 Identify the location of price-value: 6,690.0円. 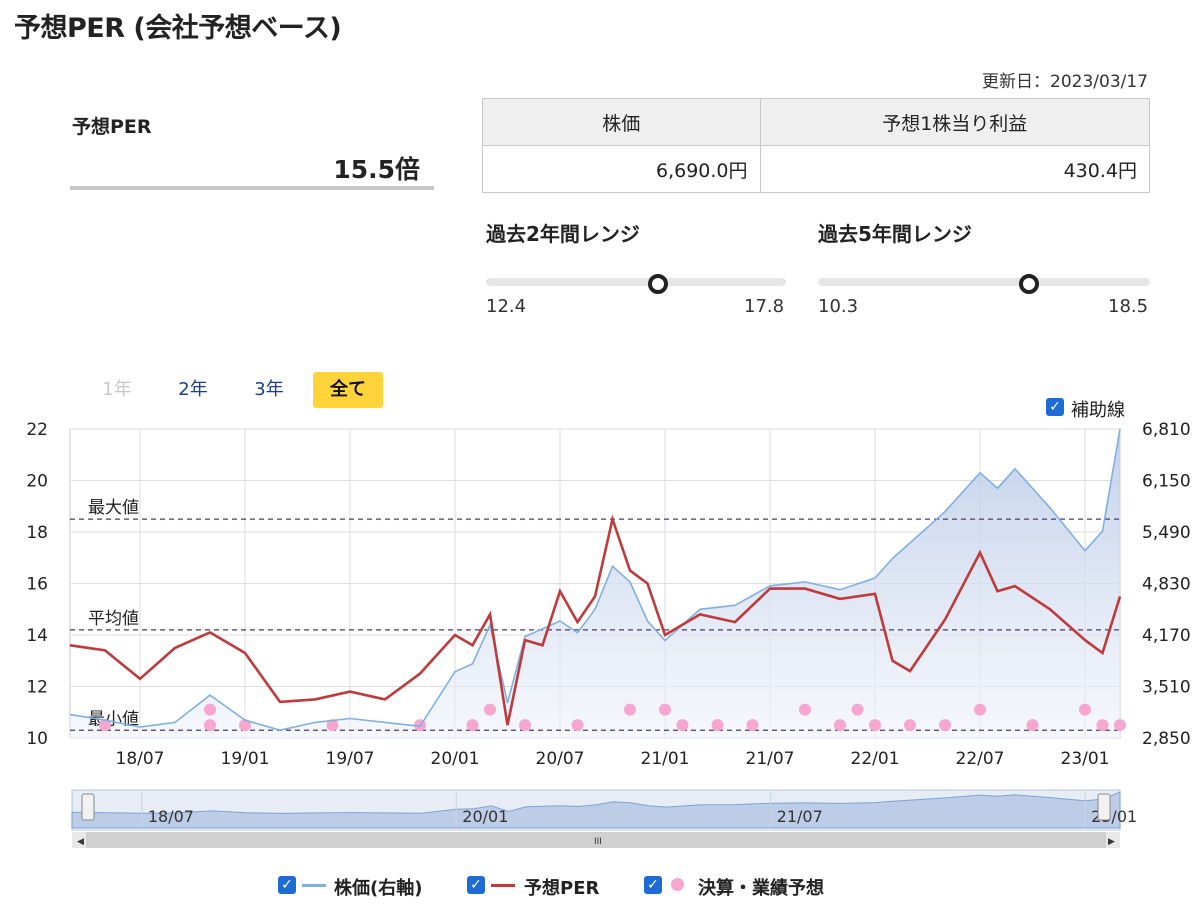
(621, 169).